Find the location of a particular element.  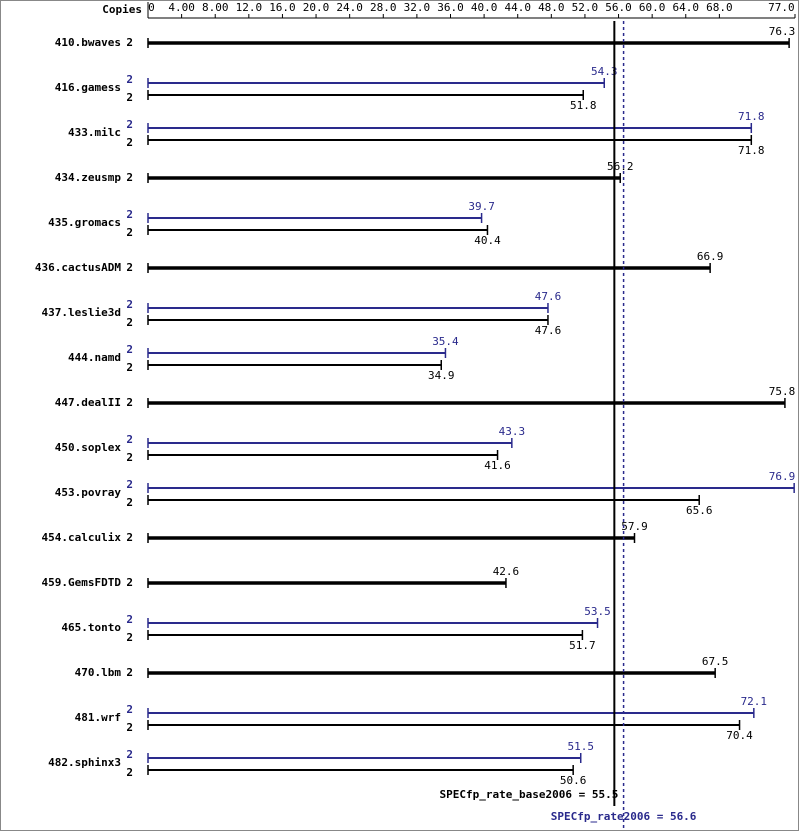

value-label: 40.4 is located at coordinates (487, 240).